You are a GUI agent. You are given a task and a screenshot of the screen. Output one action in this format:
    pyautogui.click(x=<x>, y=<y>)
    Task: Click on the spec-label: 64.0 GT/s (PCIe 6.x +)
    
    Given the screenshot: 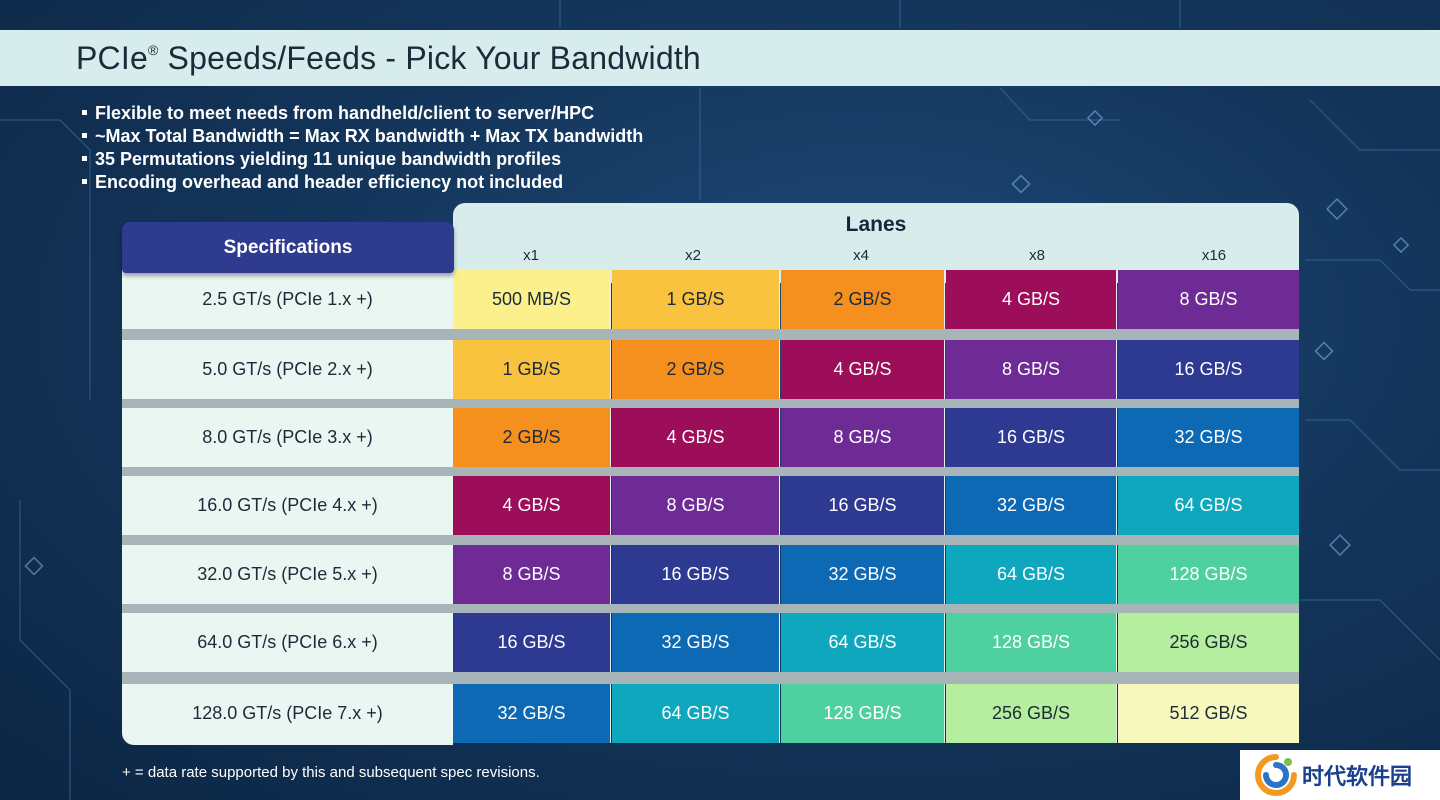 What is the action you would take?
    pyautogui.click(x=287, y=642)
    